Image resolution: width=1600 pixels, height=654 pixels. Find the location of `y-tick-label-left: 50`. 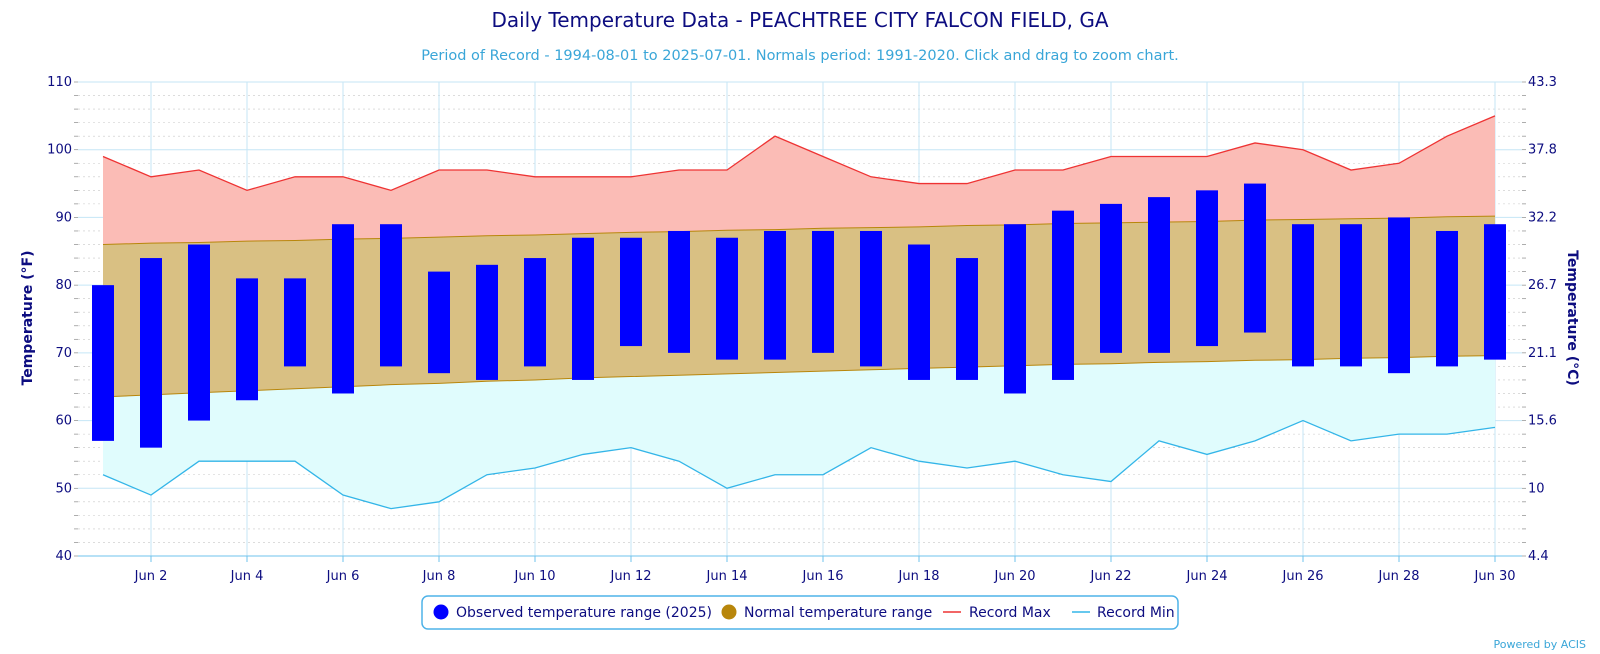

y-tick-label-left: 50 is located at coordinates (63, 488).